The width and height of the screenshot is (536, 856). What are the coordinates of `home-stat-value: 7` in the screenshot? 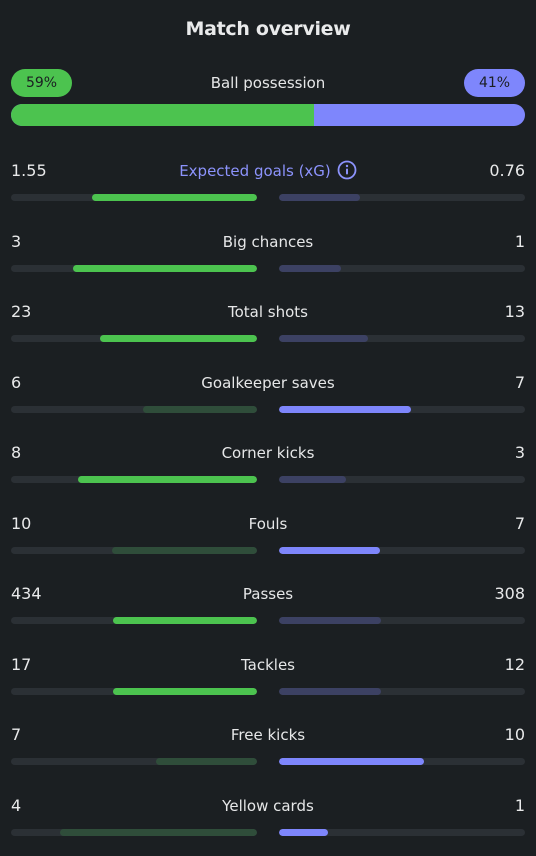 It's located at (16, 734).